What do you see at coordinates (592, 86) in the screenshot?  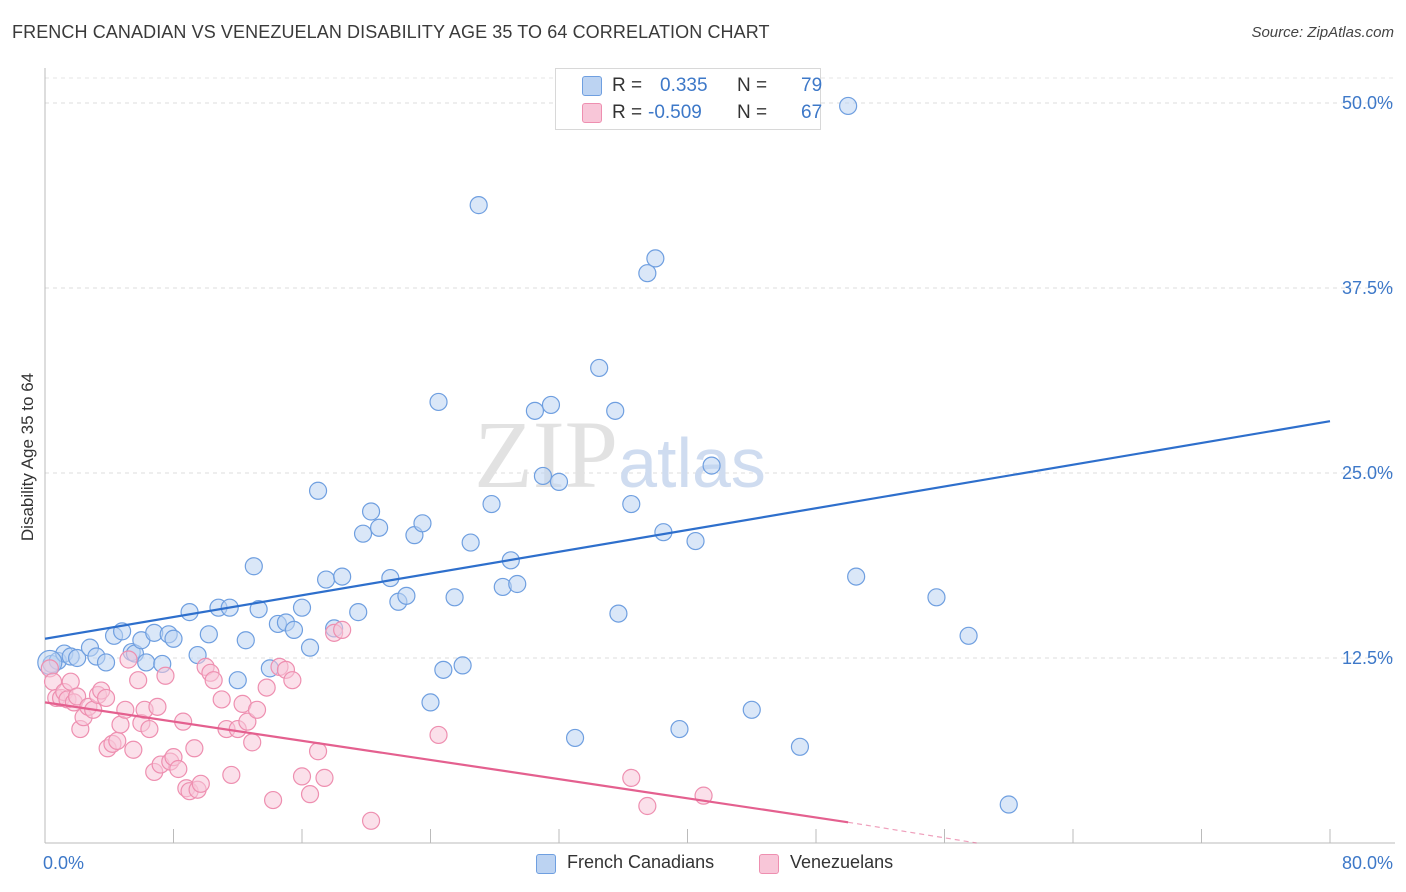 I see `legend-swatch-blue` at bounding box center [592, 86].